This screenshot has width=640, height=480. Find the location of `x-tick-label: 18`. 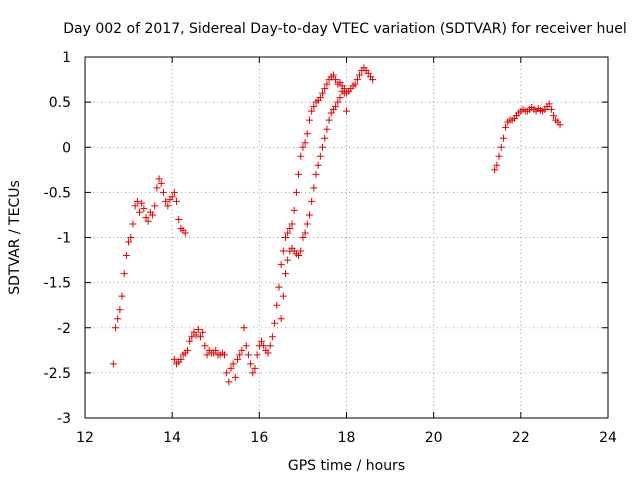

x-tick-label: 18 is located at coordinates (347, 438).